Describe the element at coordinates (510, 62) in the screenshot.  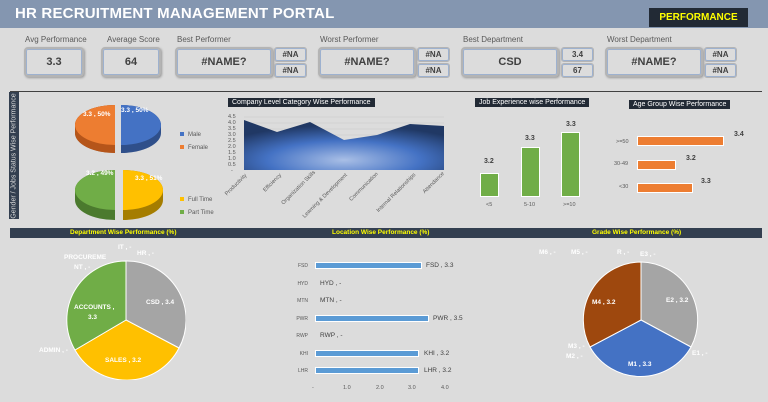
I see `kpi-best-department-value: CSD` at that location.